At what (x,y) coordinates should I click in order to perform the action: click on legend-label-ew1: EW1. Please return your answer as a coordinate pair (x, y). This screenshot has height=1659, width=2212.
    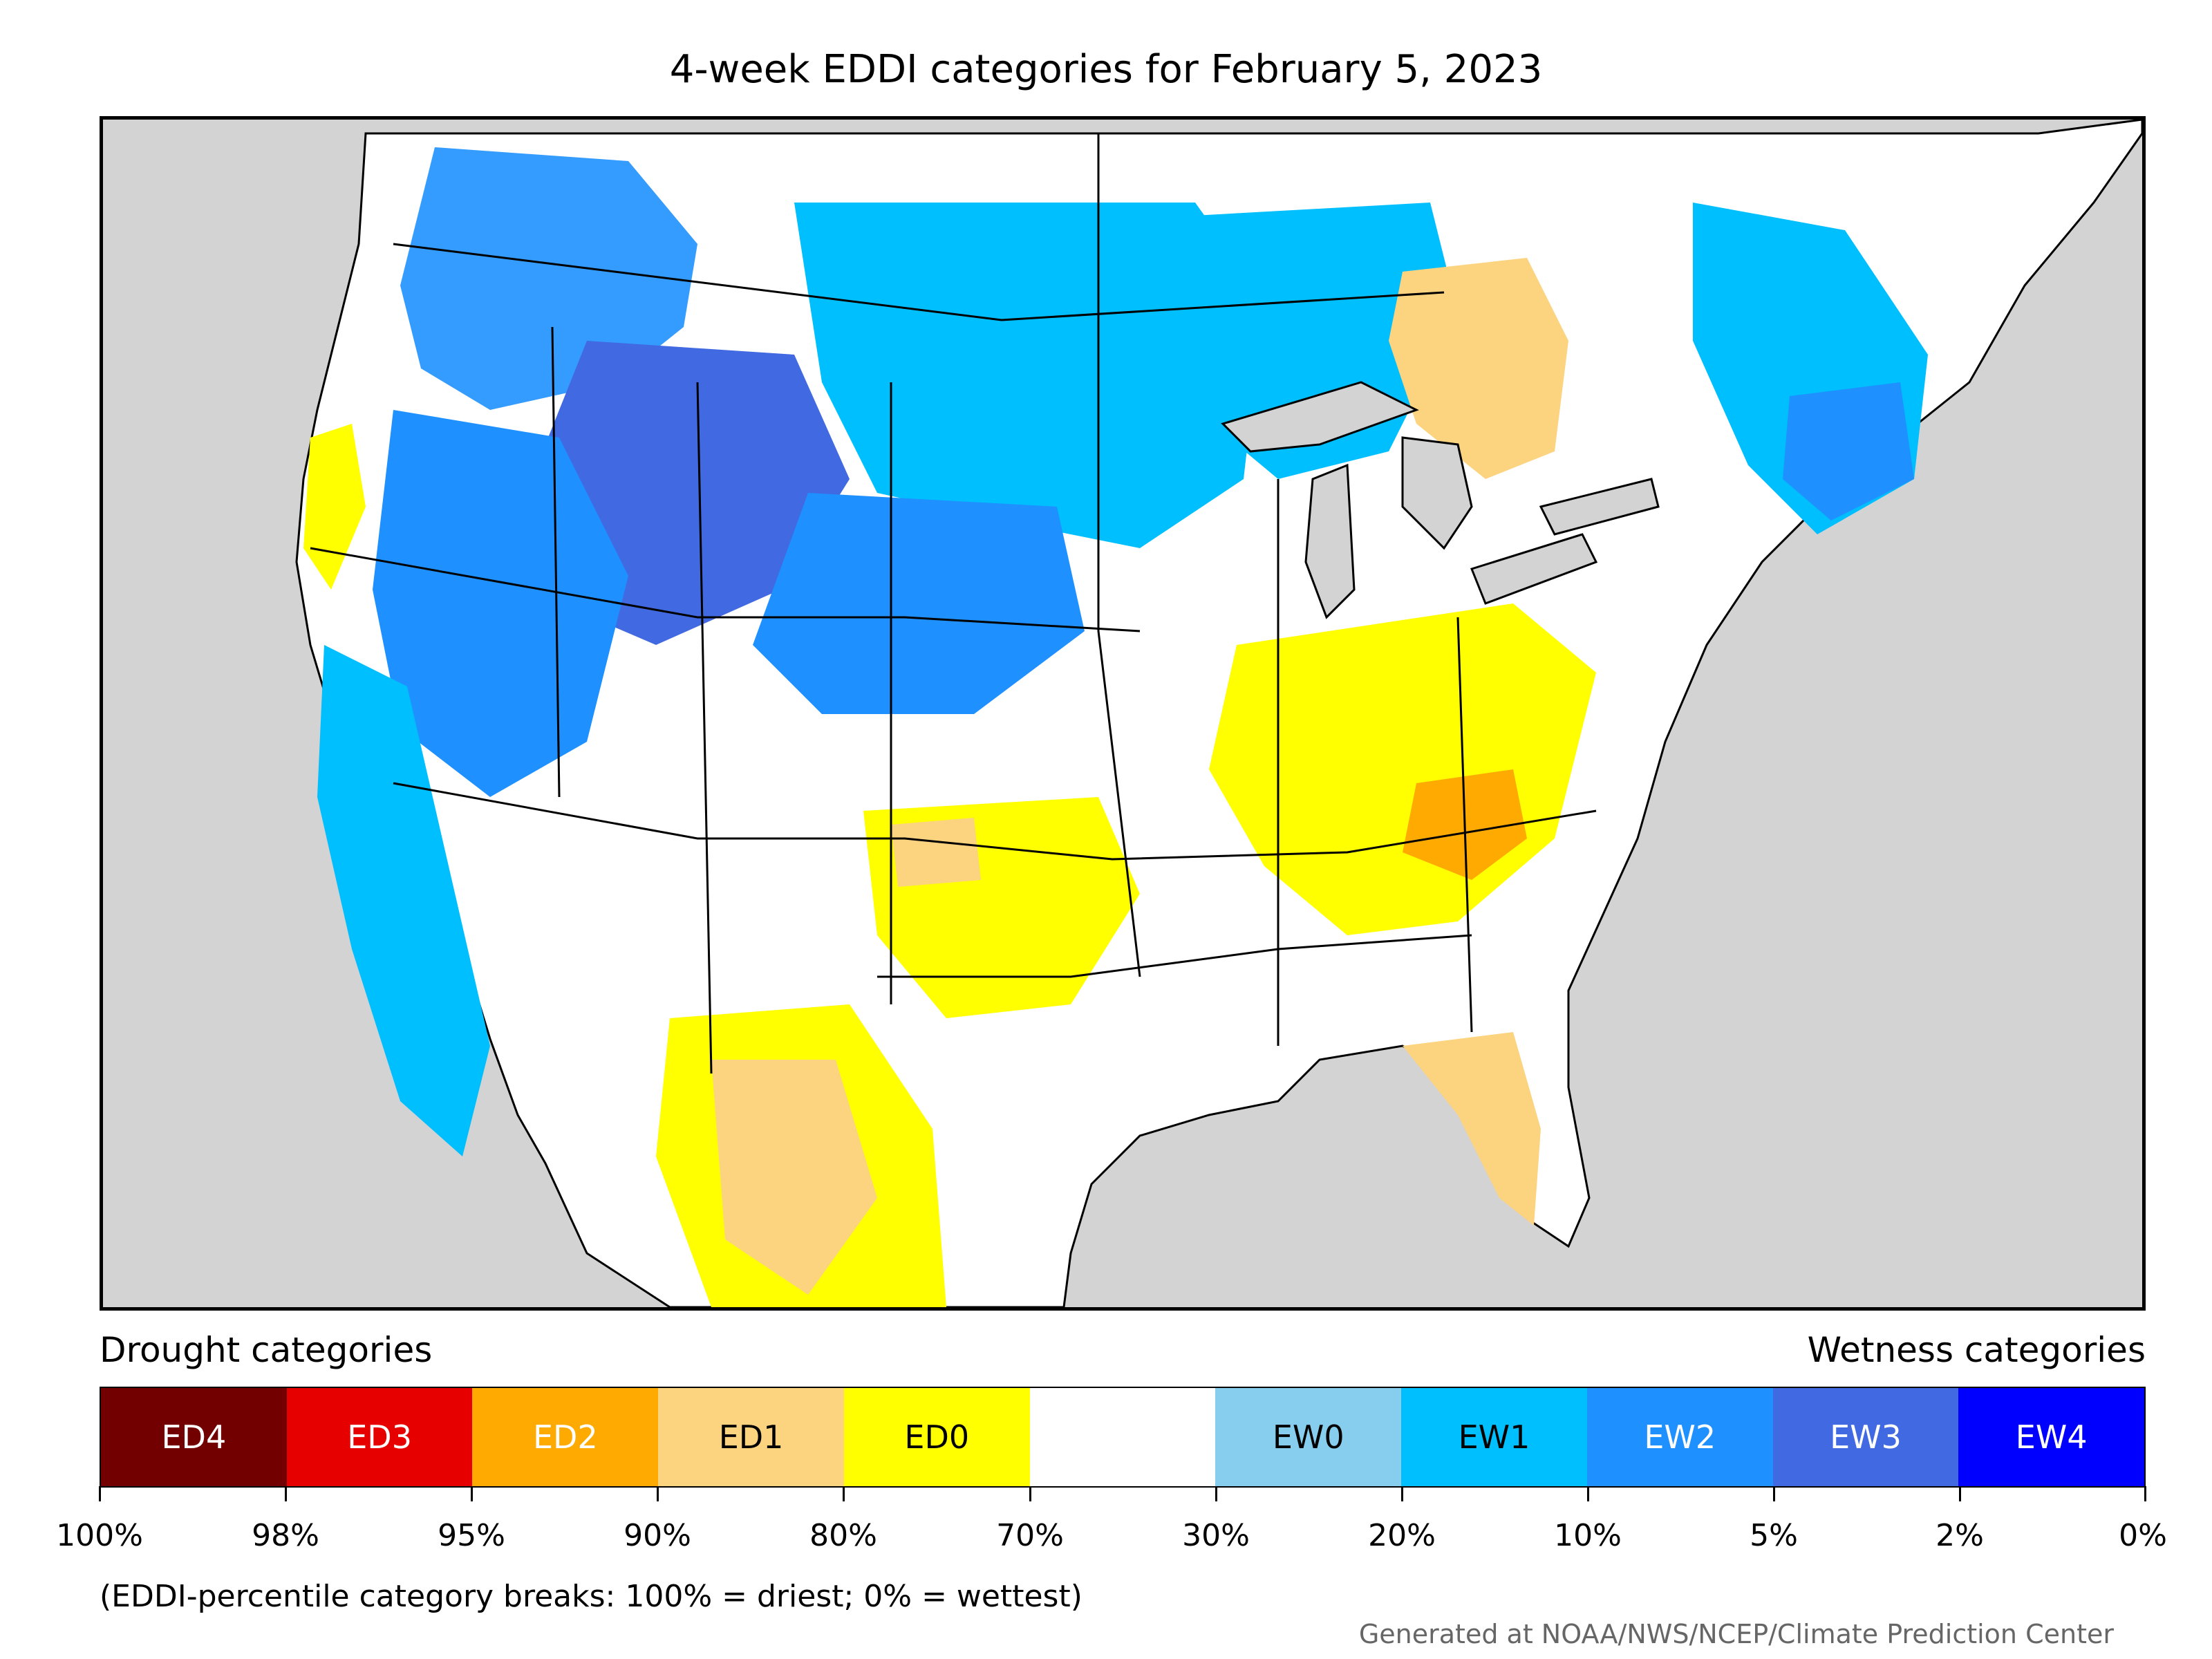
    Looking at the image, I should click on (1494, 1437).